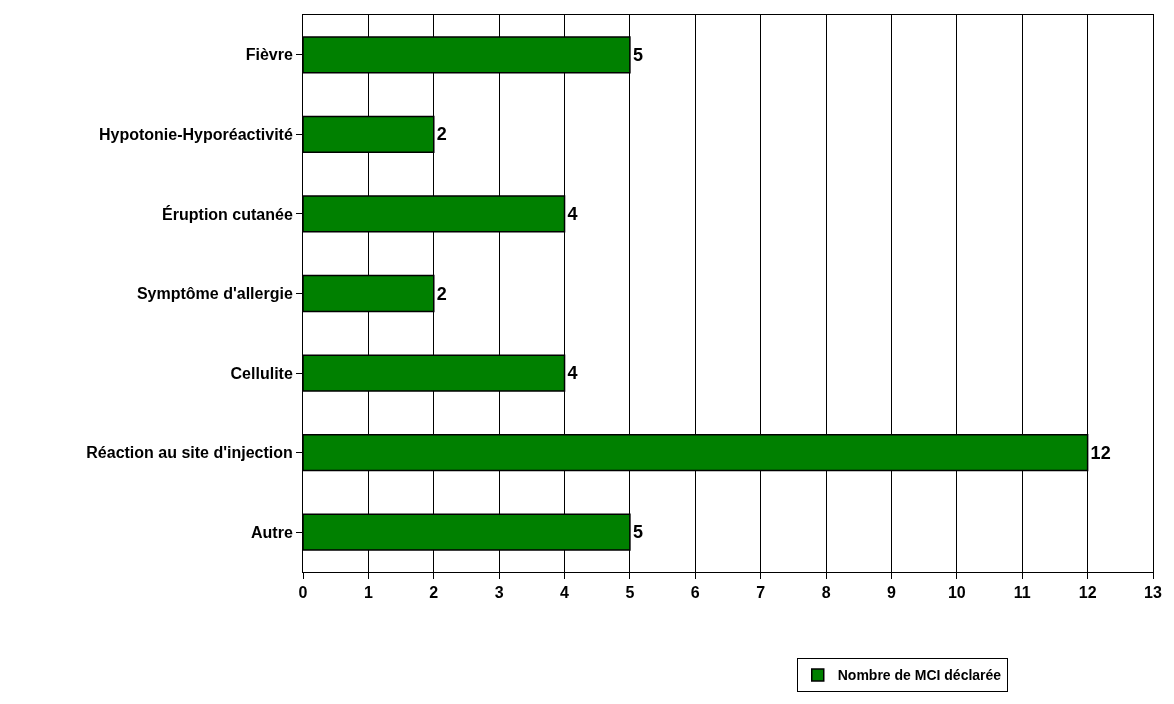 The width and height of the screenshot is (1174, 704). What do you see at coordinates (826, 593) in the screenshot?
I see `x-tick-label: 8` at bounding box center [826, 593].